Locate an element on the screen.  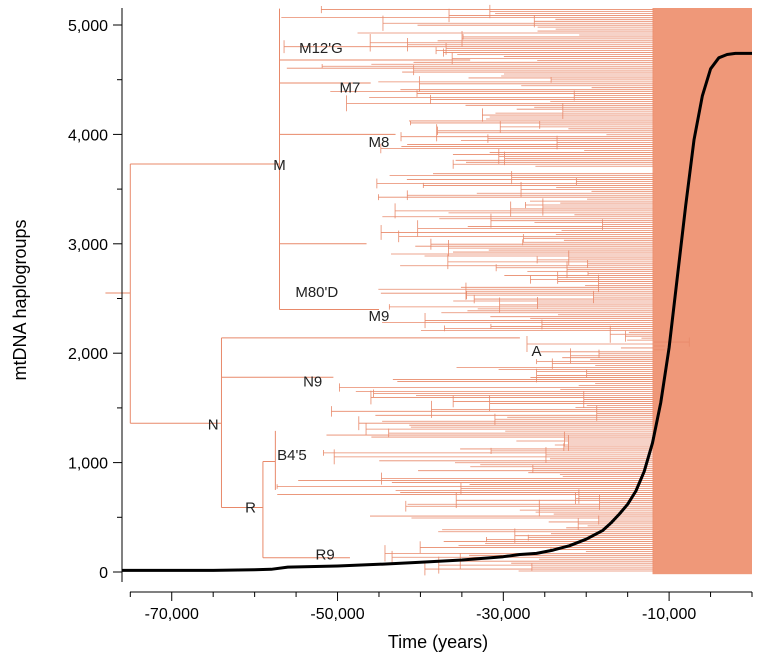
tree-node-label: M8 is located at coordinates (379, 142).